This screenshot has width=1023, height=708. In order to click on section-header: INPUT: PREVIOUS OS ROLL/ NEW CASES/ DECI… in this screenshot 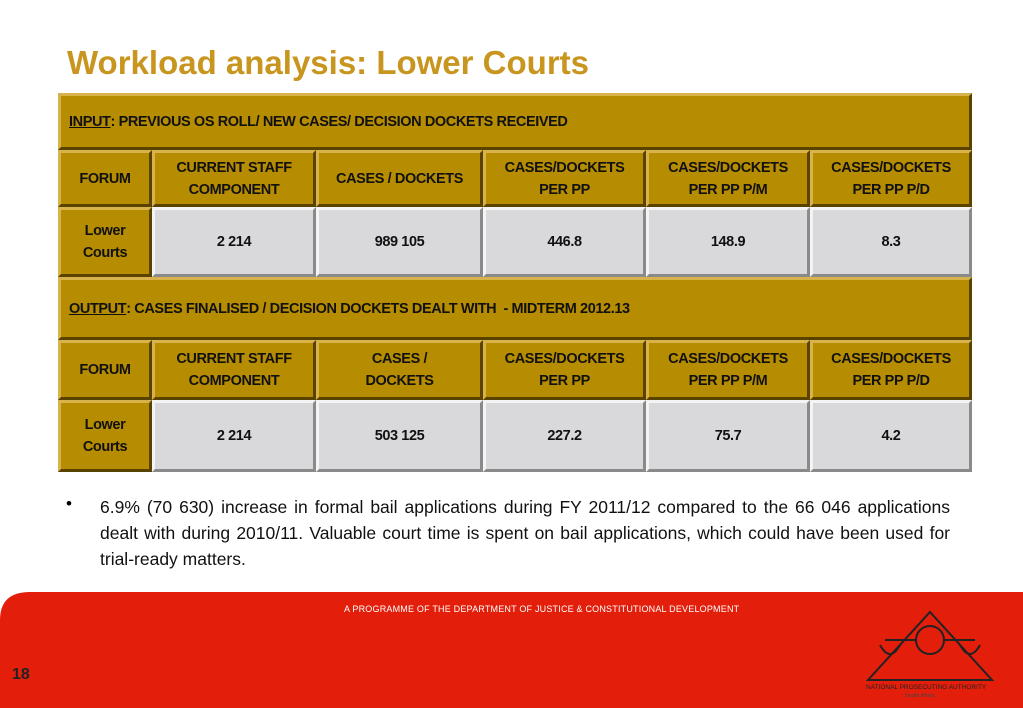, I will do `click(515, 121)`.